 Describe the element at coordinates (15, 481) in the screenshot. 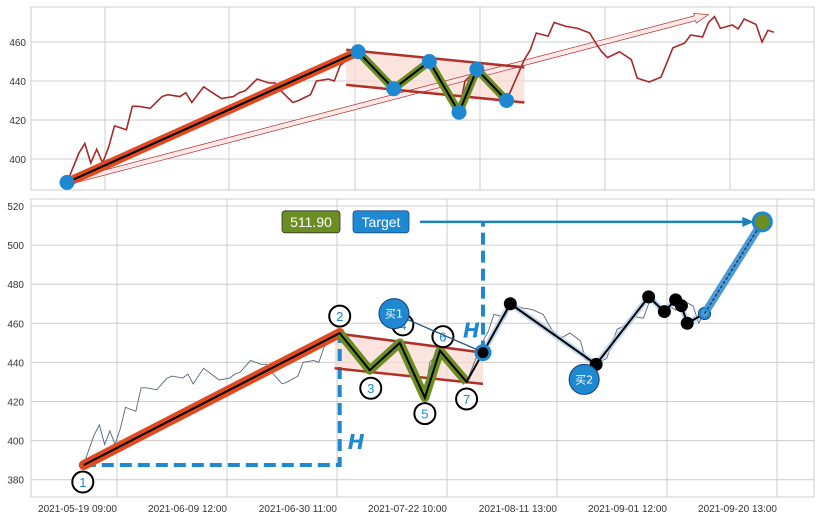

I see `bottom-y-tick-label: 380` at that location.